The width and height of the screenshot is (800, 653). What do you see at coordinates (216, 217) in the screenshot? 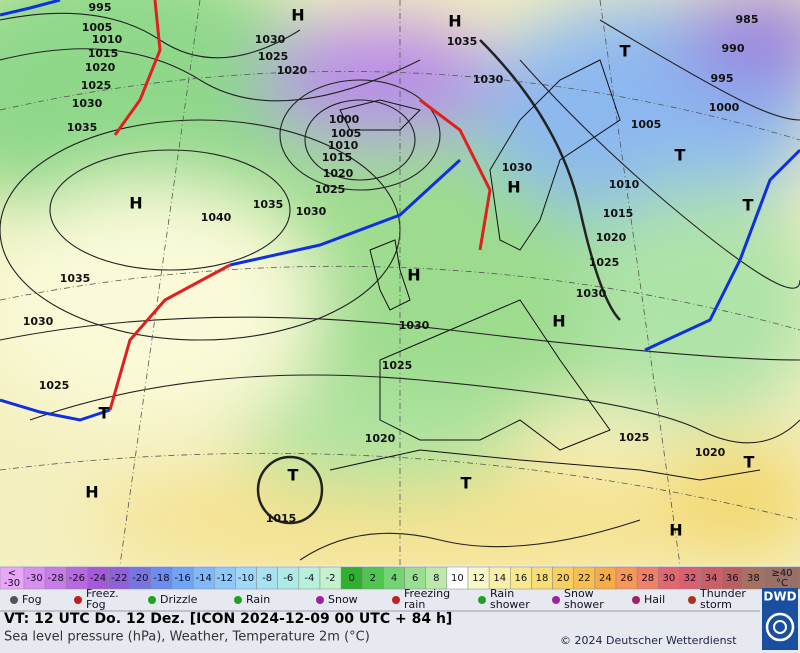
I see `isobar-label: 1040` at bounding box center [216, 217].